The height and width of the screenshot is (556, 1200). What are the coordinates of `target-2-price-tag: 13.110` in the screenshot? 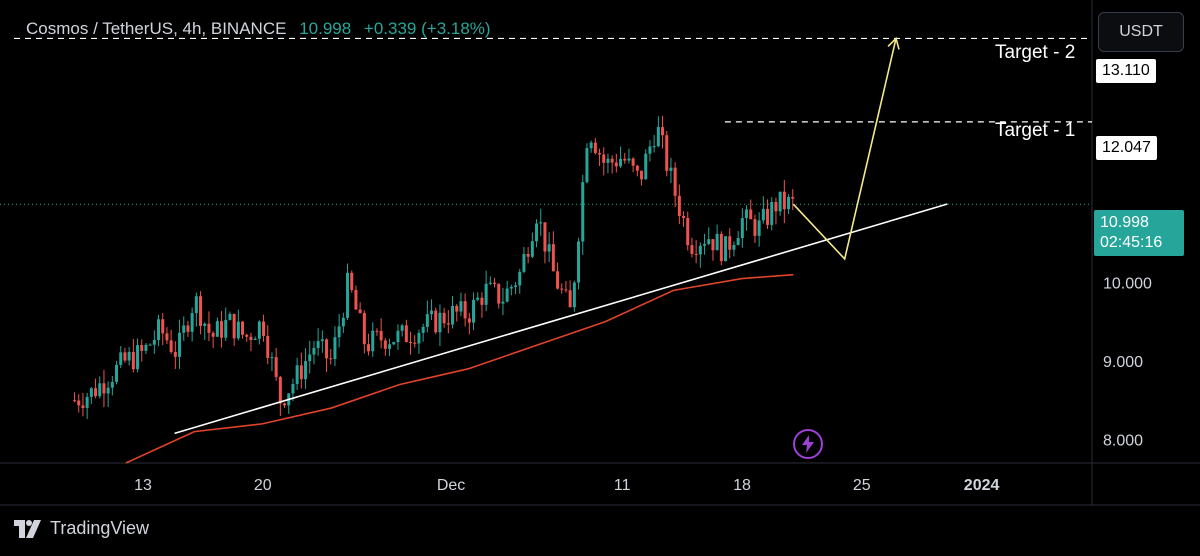 It's located at (1126, 71).